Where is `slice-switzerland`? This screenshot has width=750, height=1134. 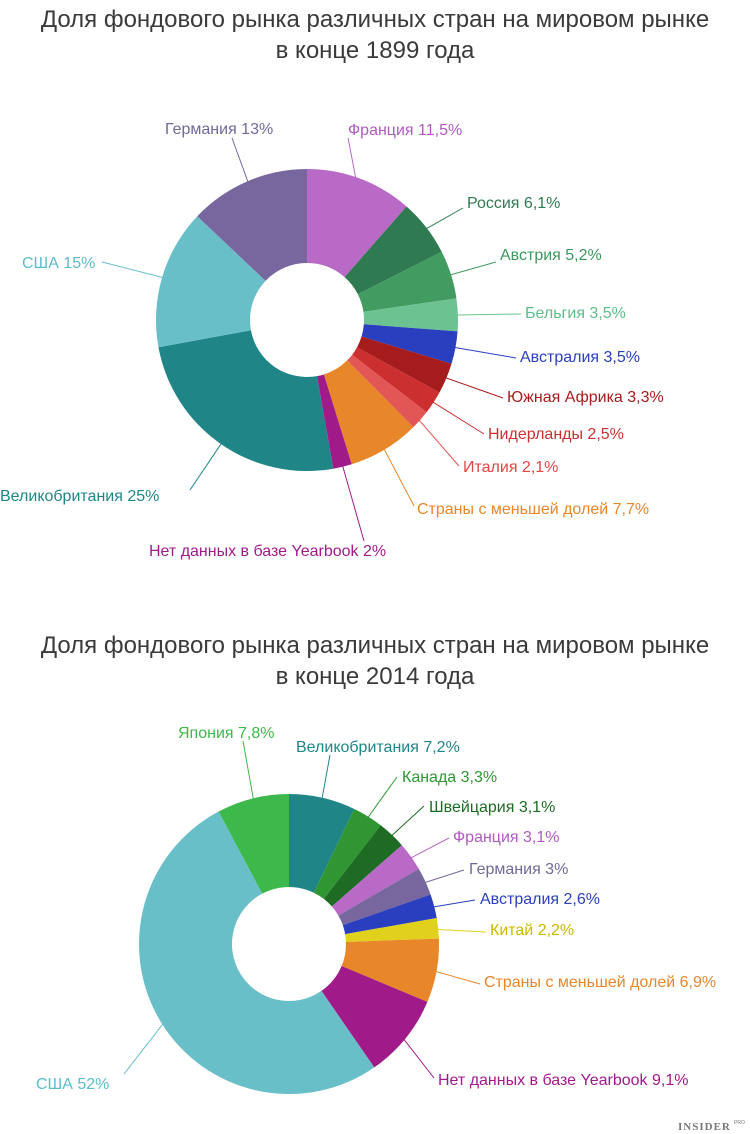 slice-switzerland is located at coordinates (362, 866).